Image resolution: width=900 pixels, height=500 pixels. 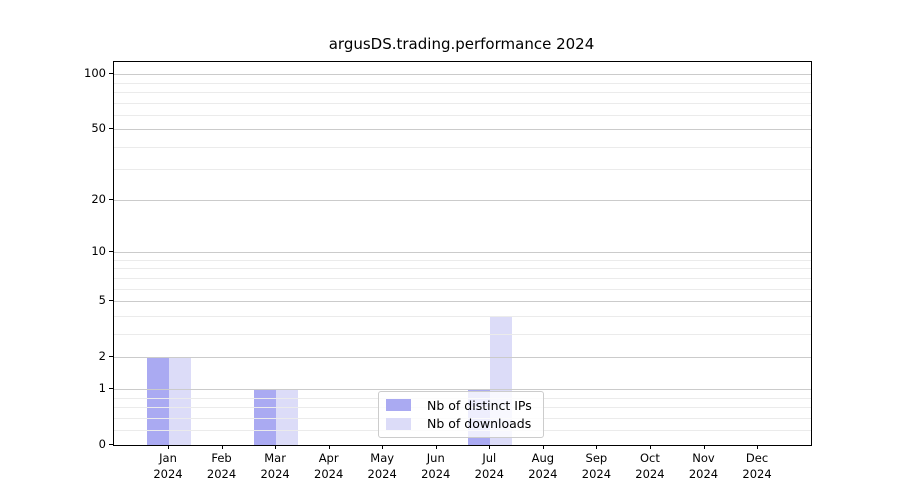 I want to click on x-tick-label: Aug 2024, so click(x=543, y=466).